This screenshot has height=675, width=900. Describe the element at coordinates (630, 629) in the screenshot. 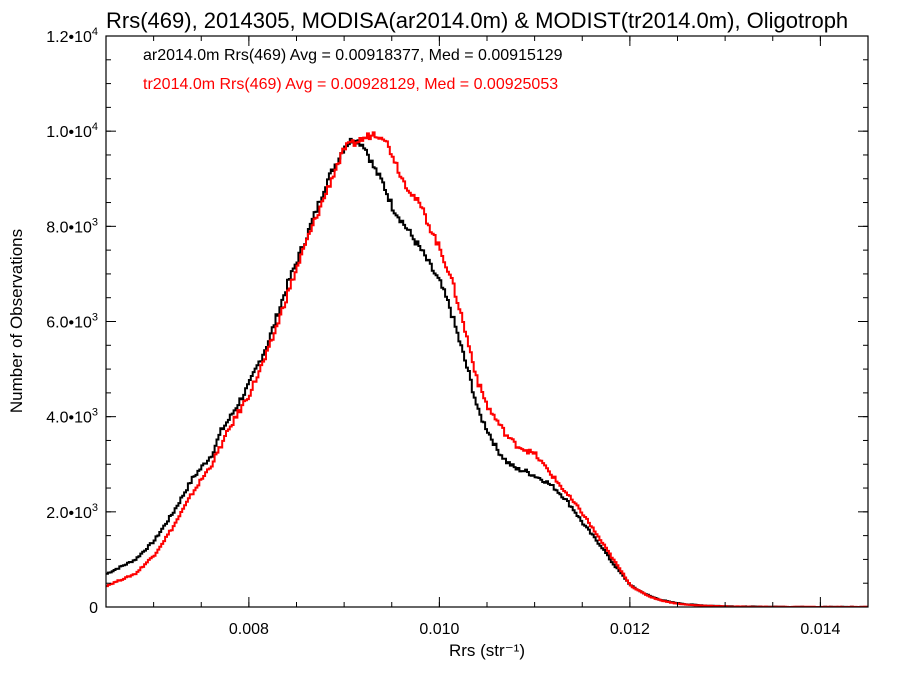

I see `x-tick-label: 0.012` at that location.